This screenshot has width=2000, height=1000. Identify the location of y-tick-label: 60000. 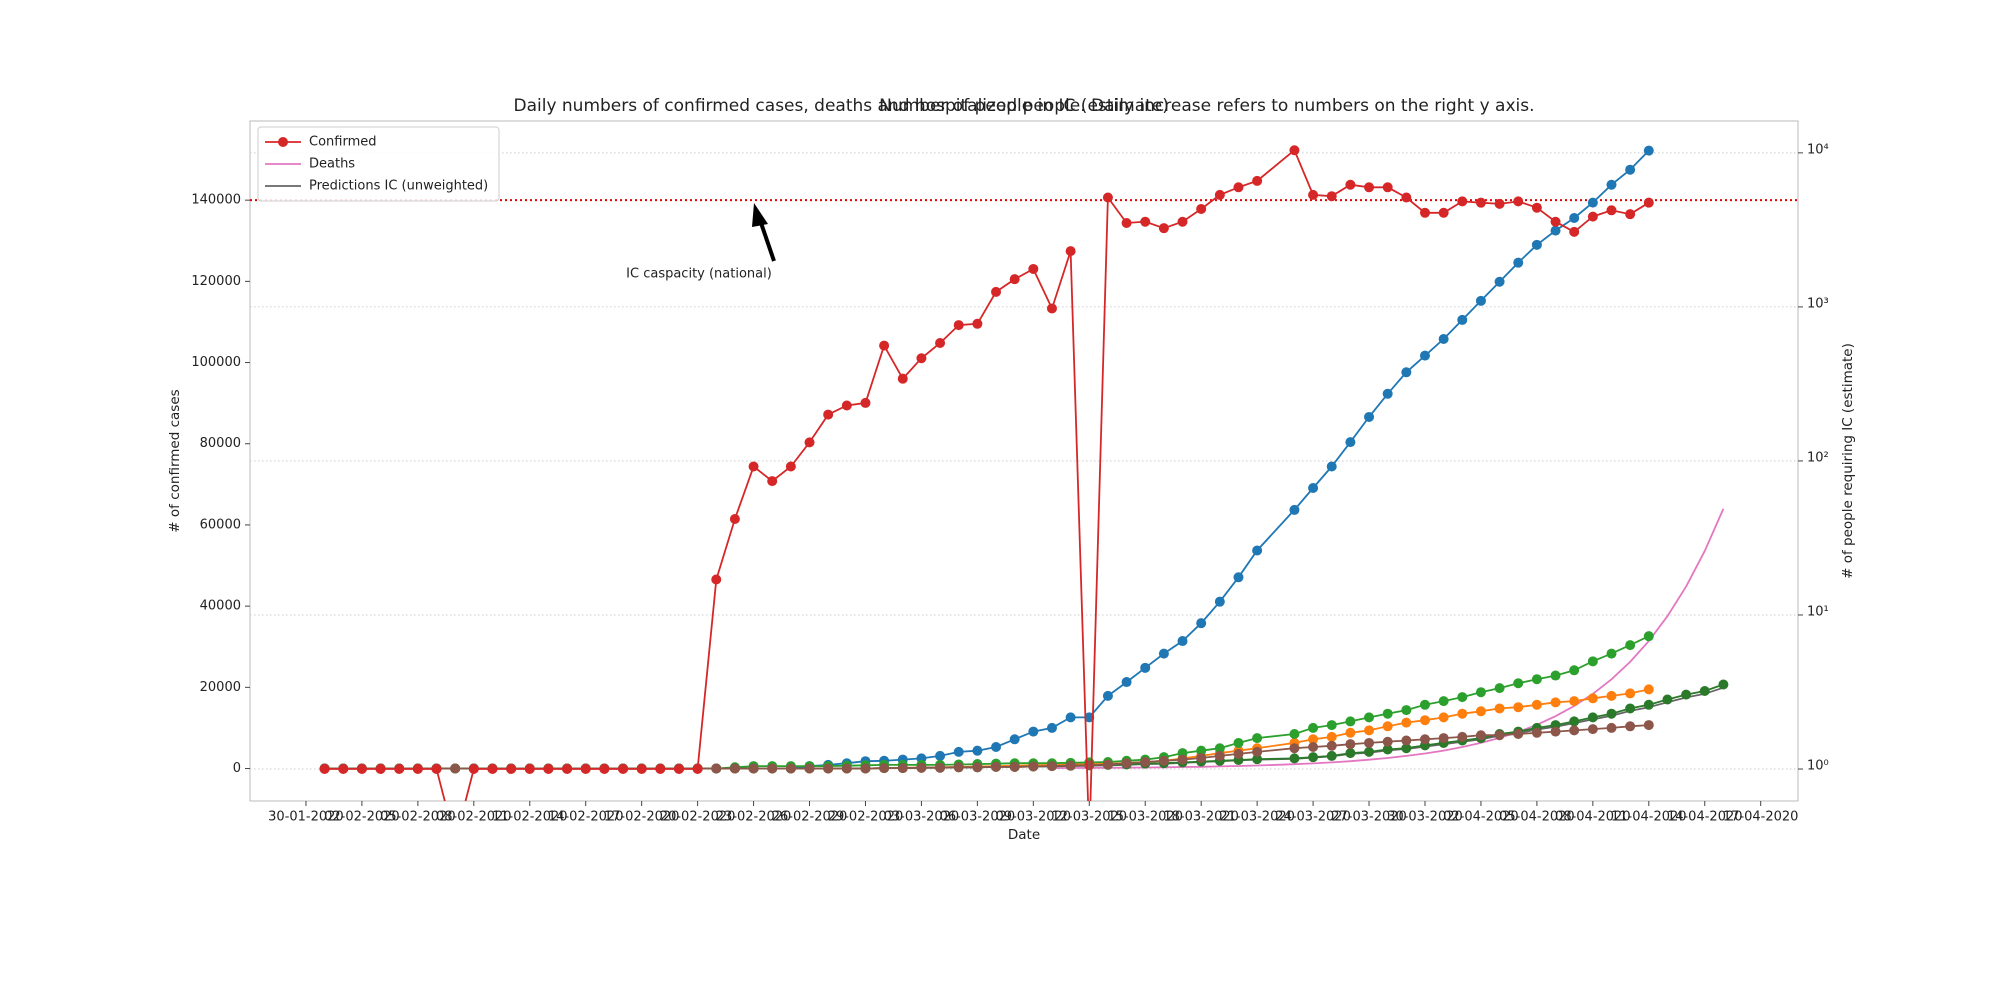
(220, 524).